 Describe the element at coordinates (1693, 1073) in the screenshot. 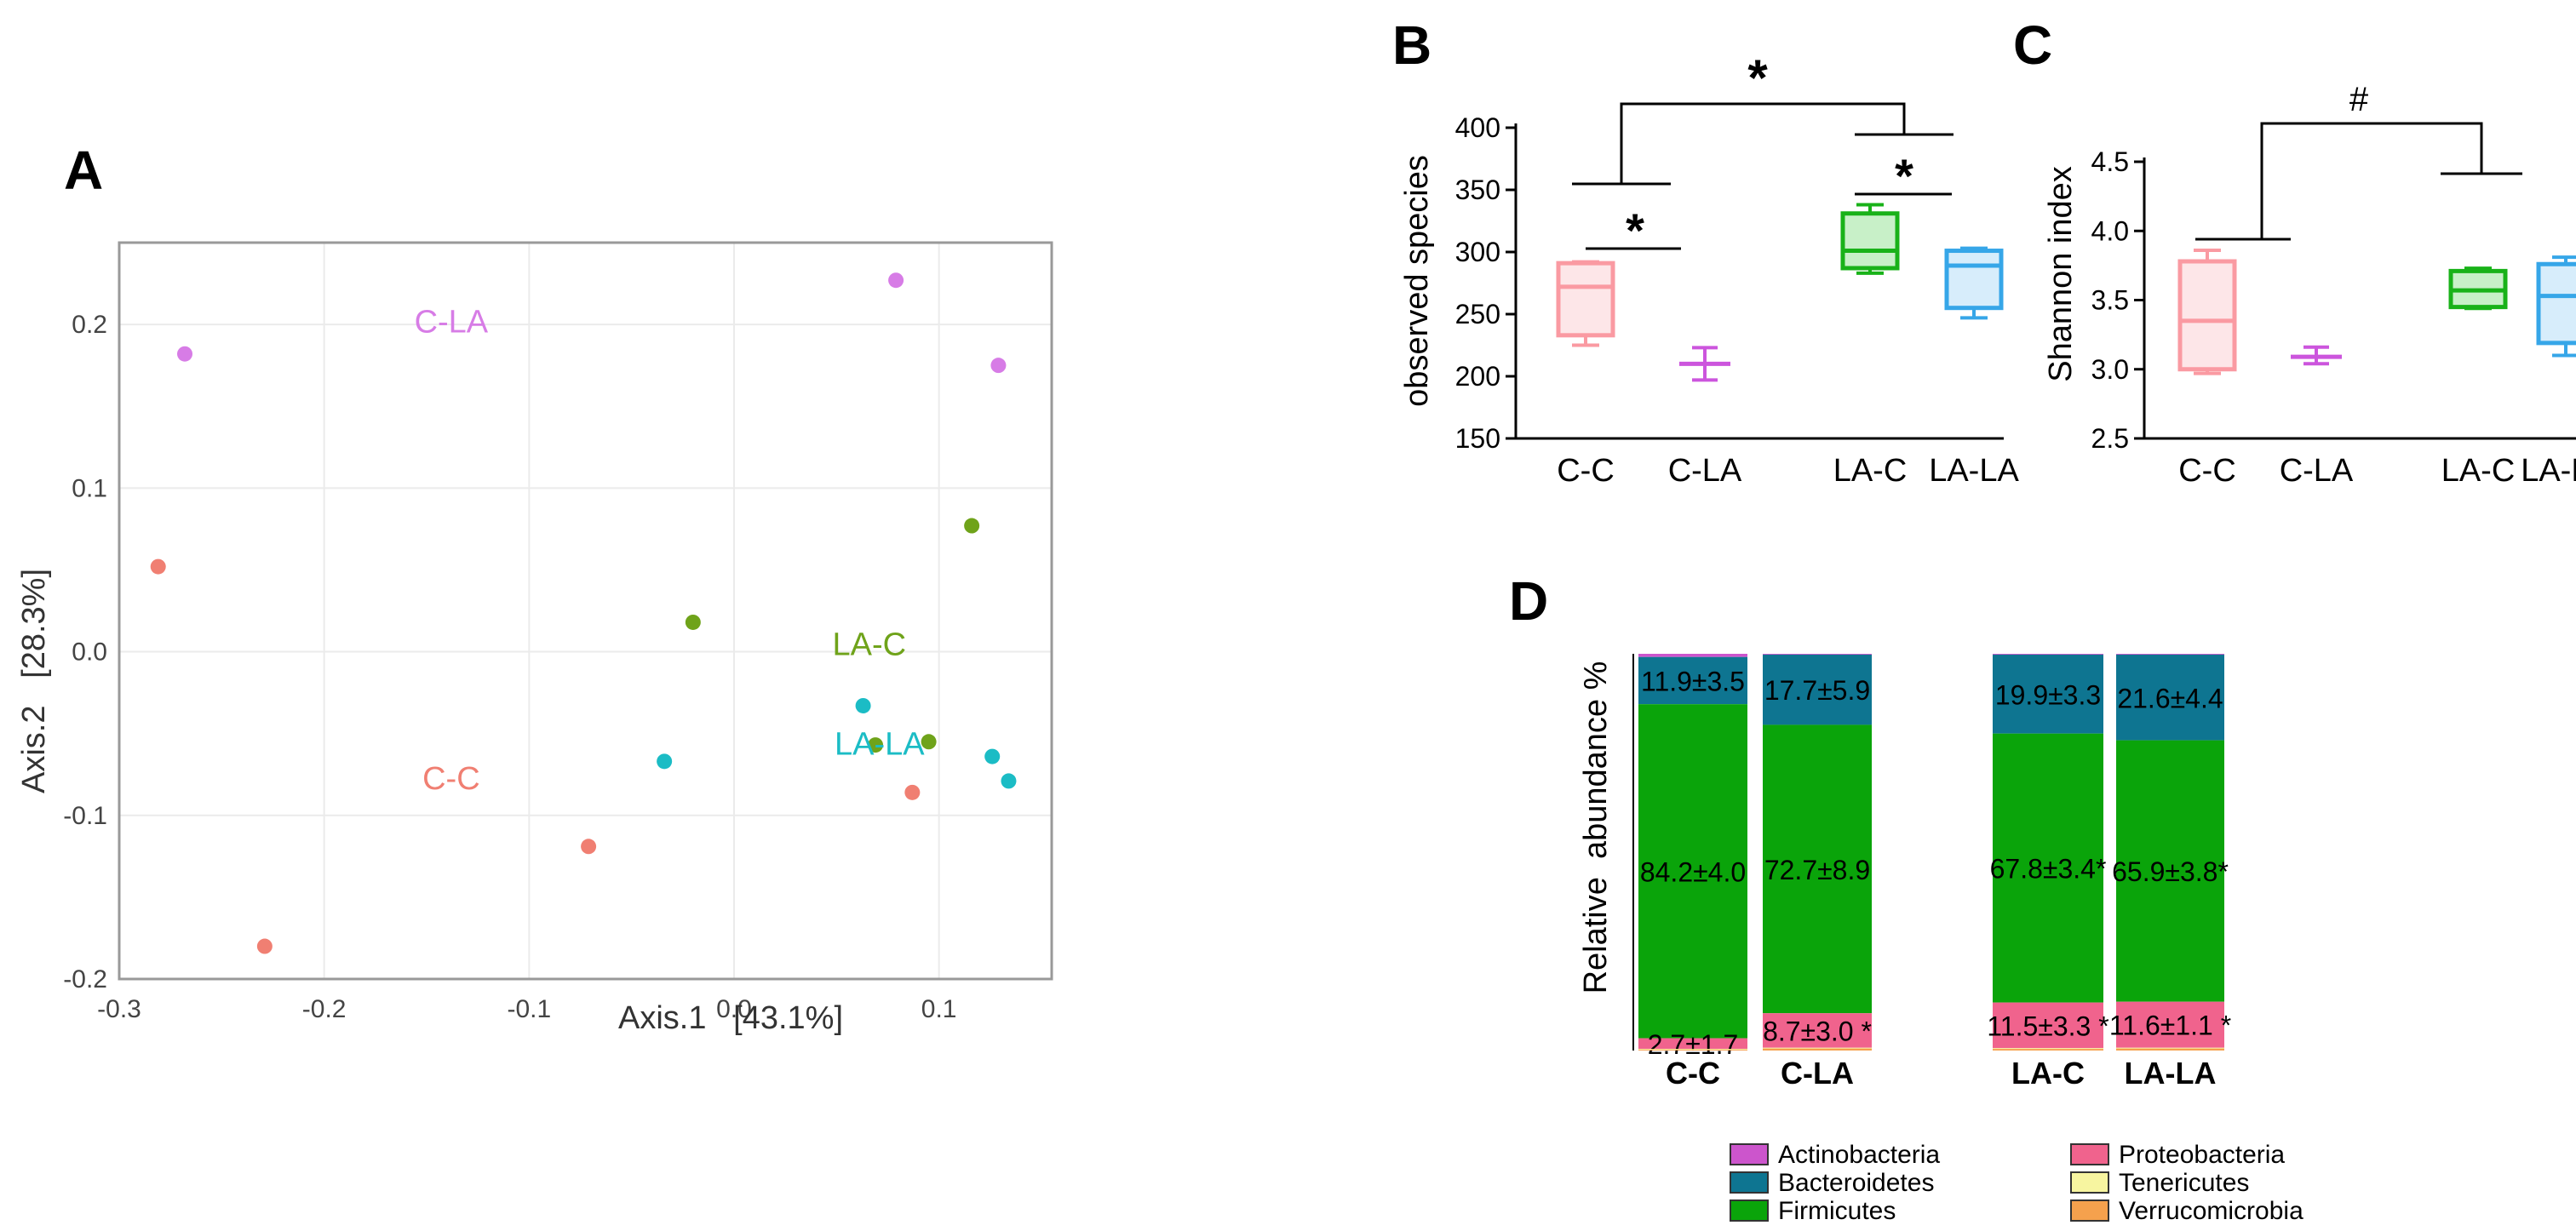

I see `category-label: C-C` at that location.